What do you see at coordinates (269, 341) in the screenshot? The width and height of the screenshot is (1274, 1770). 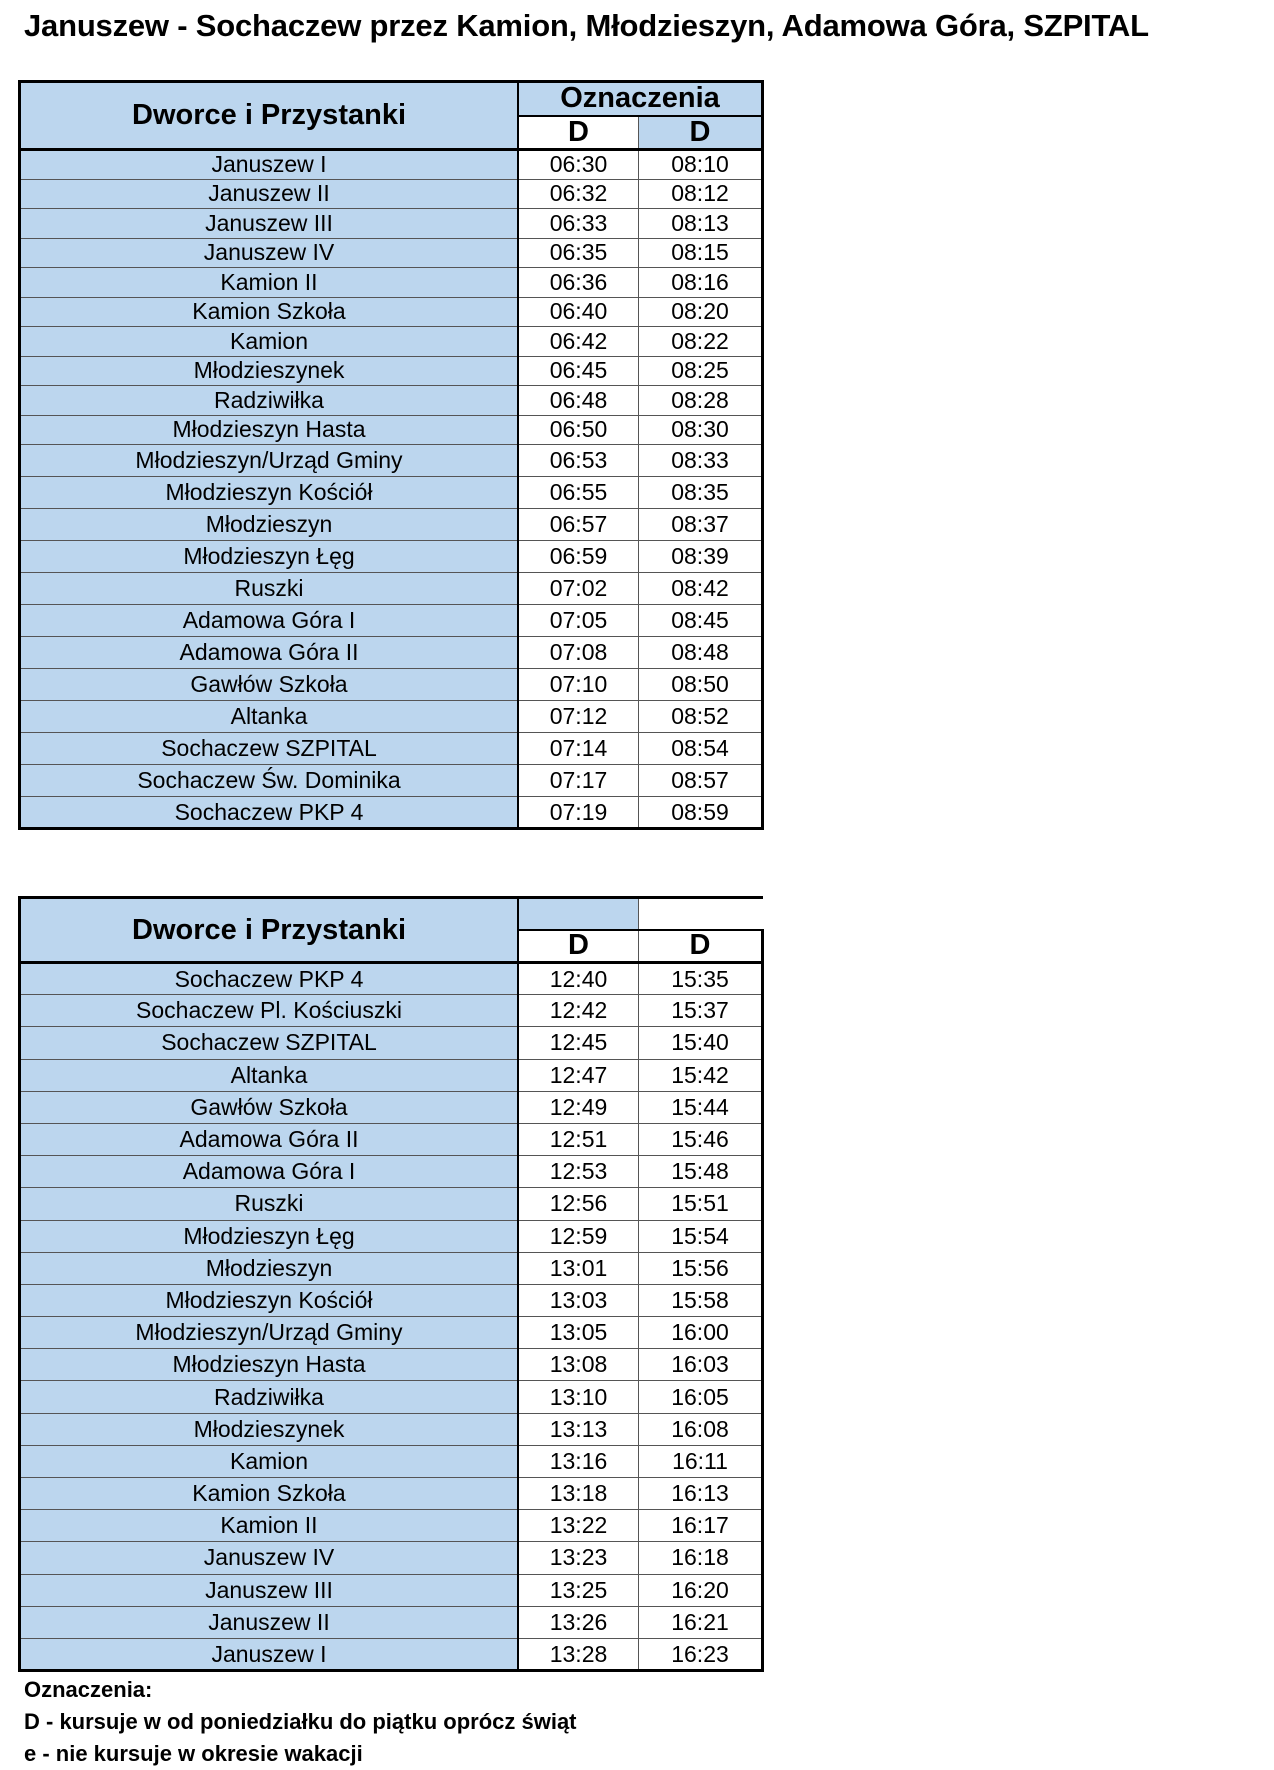 I see `stop-name: Kamion` at bounding box center [269, 341].